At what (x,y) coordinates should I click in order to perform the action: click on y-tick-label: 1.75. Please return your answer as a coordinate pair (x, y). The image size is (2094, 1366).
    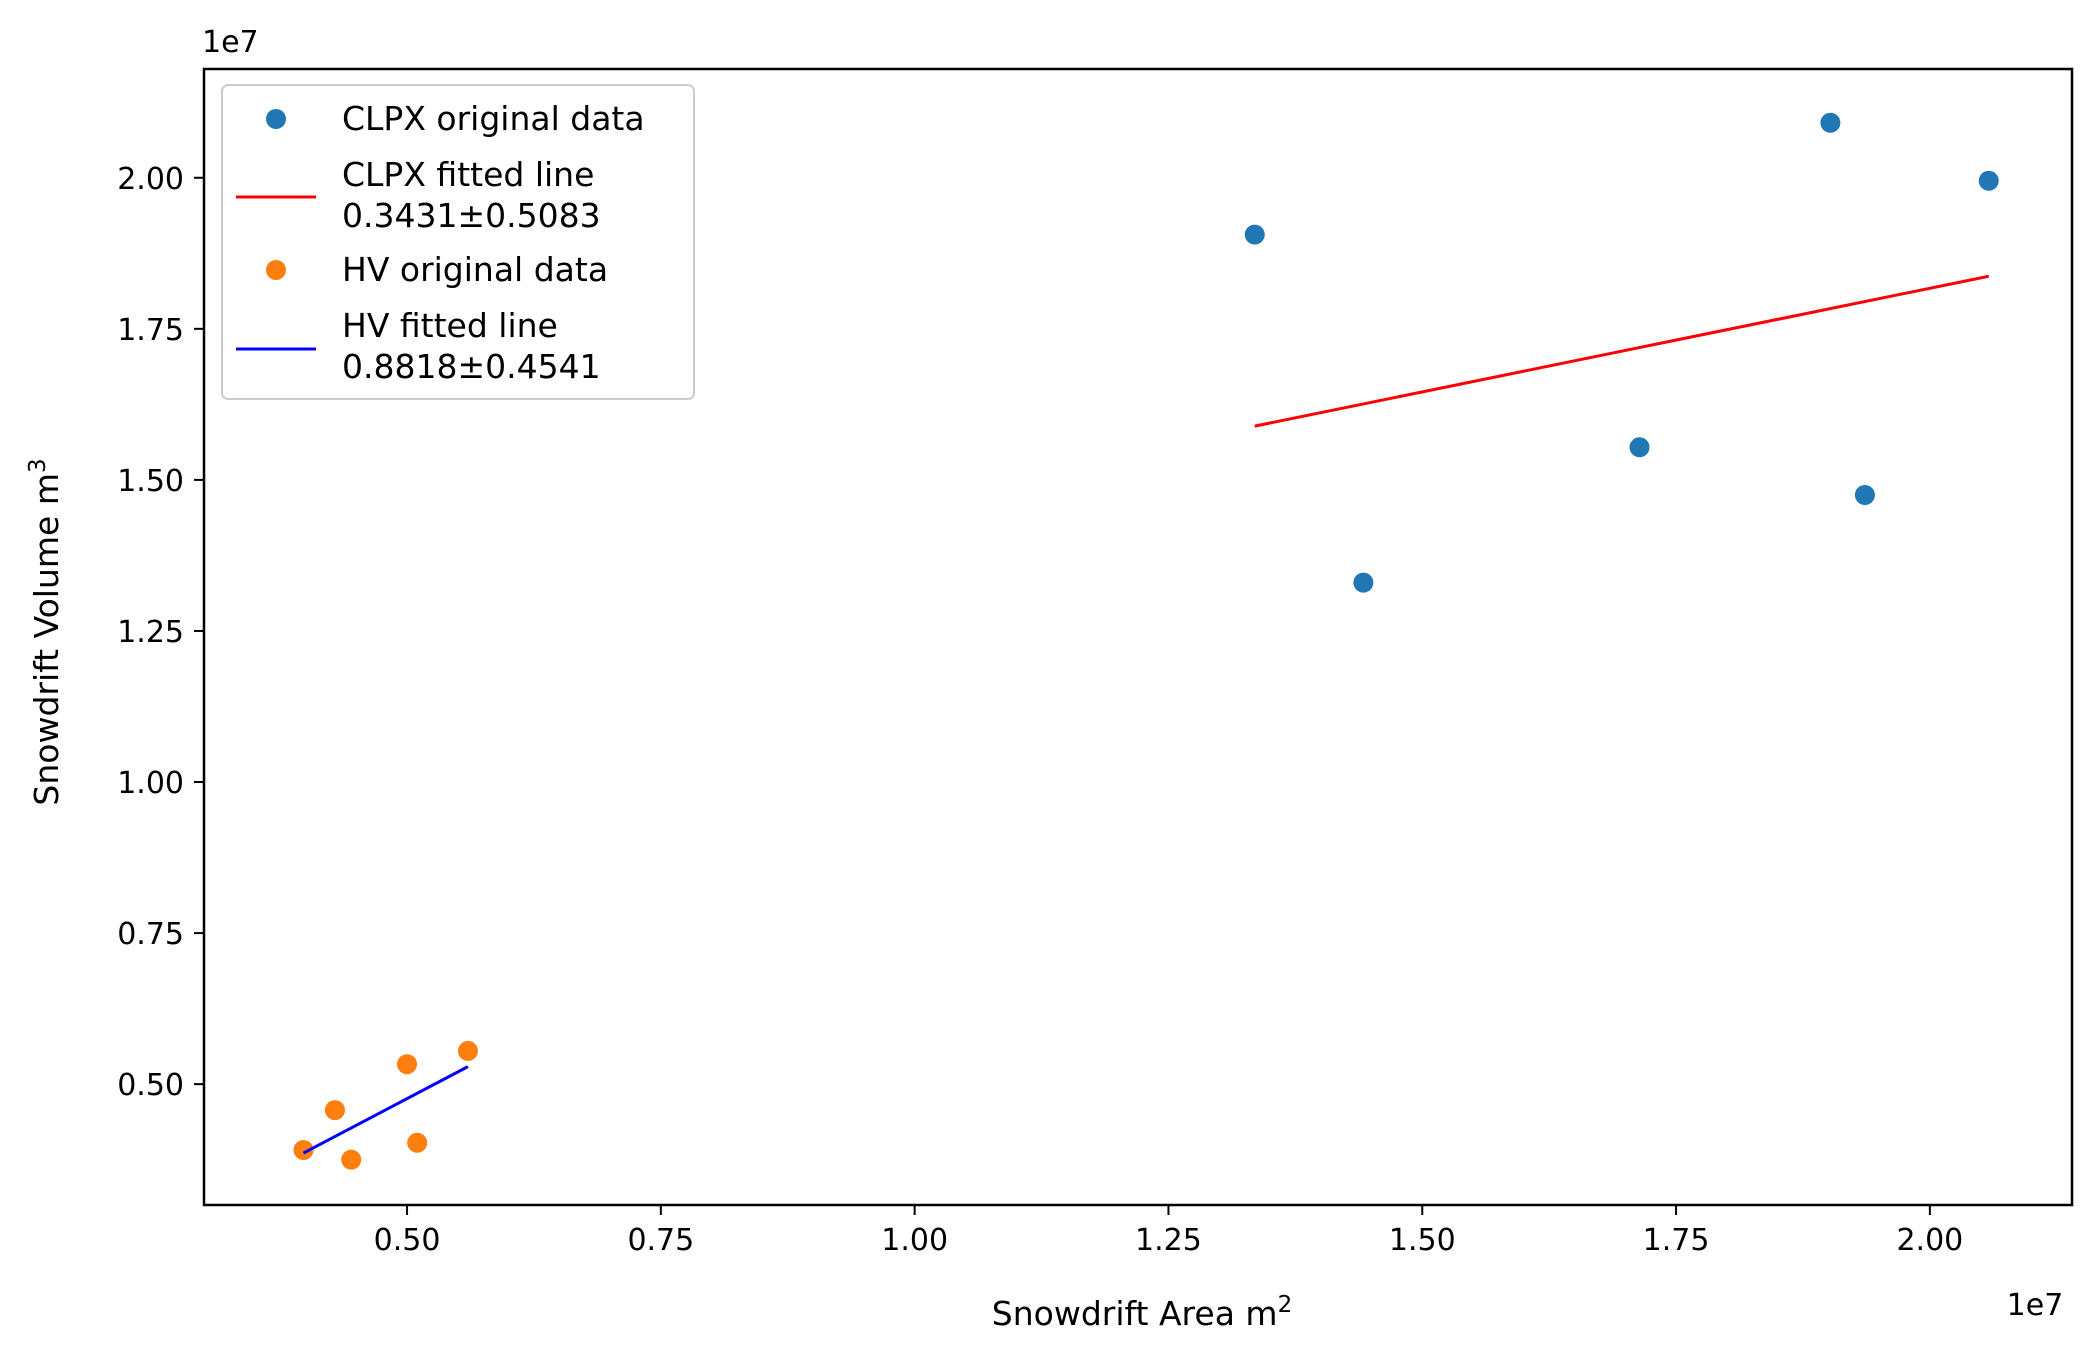
    Looking at the image, I should click on (150, 330).